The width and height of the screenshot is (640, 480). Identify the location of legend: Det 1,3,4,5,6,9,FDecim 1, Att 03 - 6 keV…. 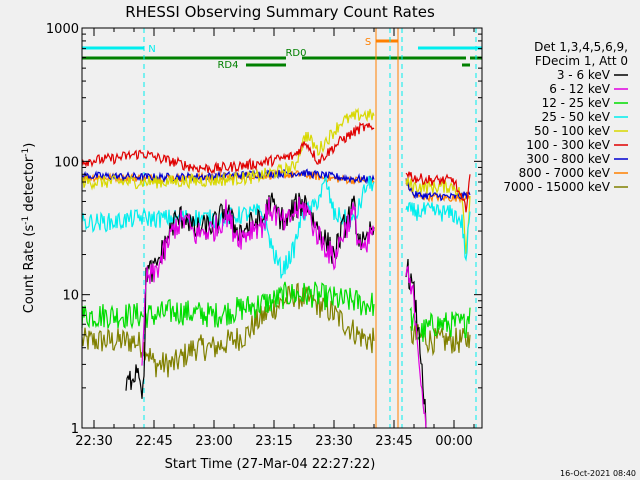
(565, 117).